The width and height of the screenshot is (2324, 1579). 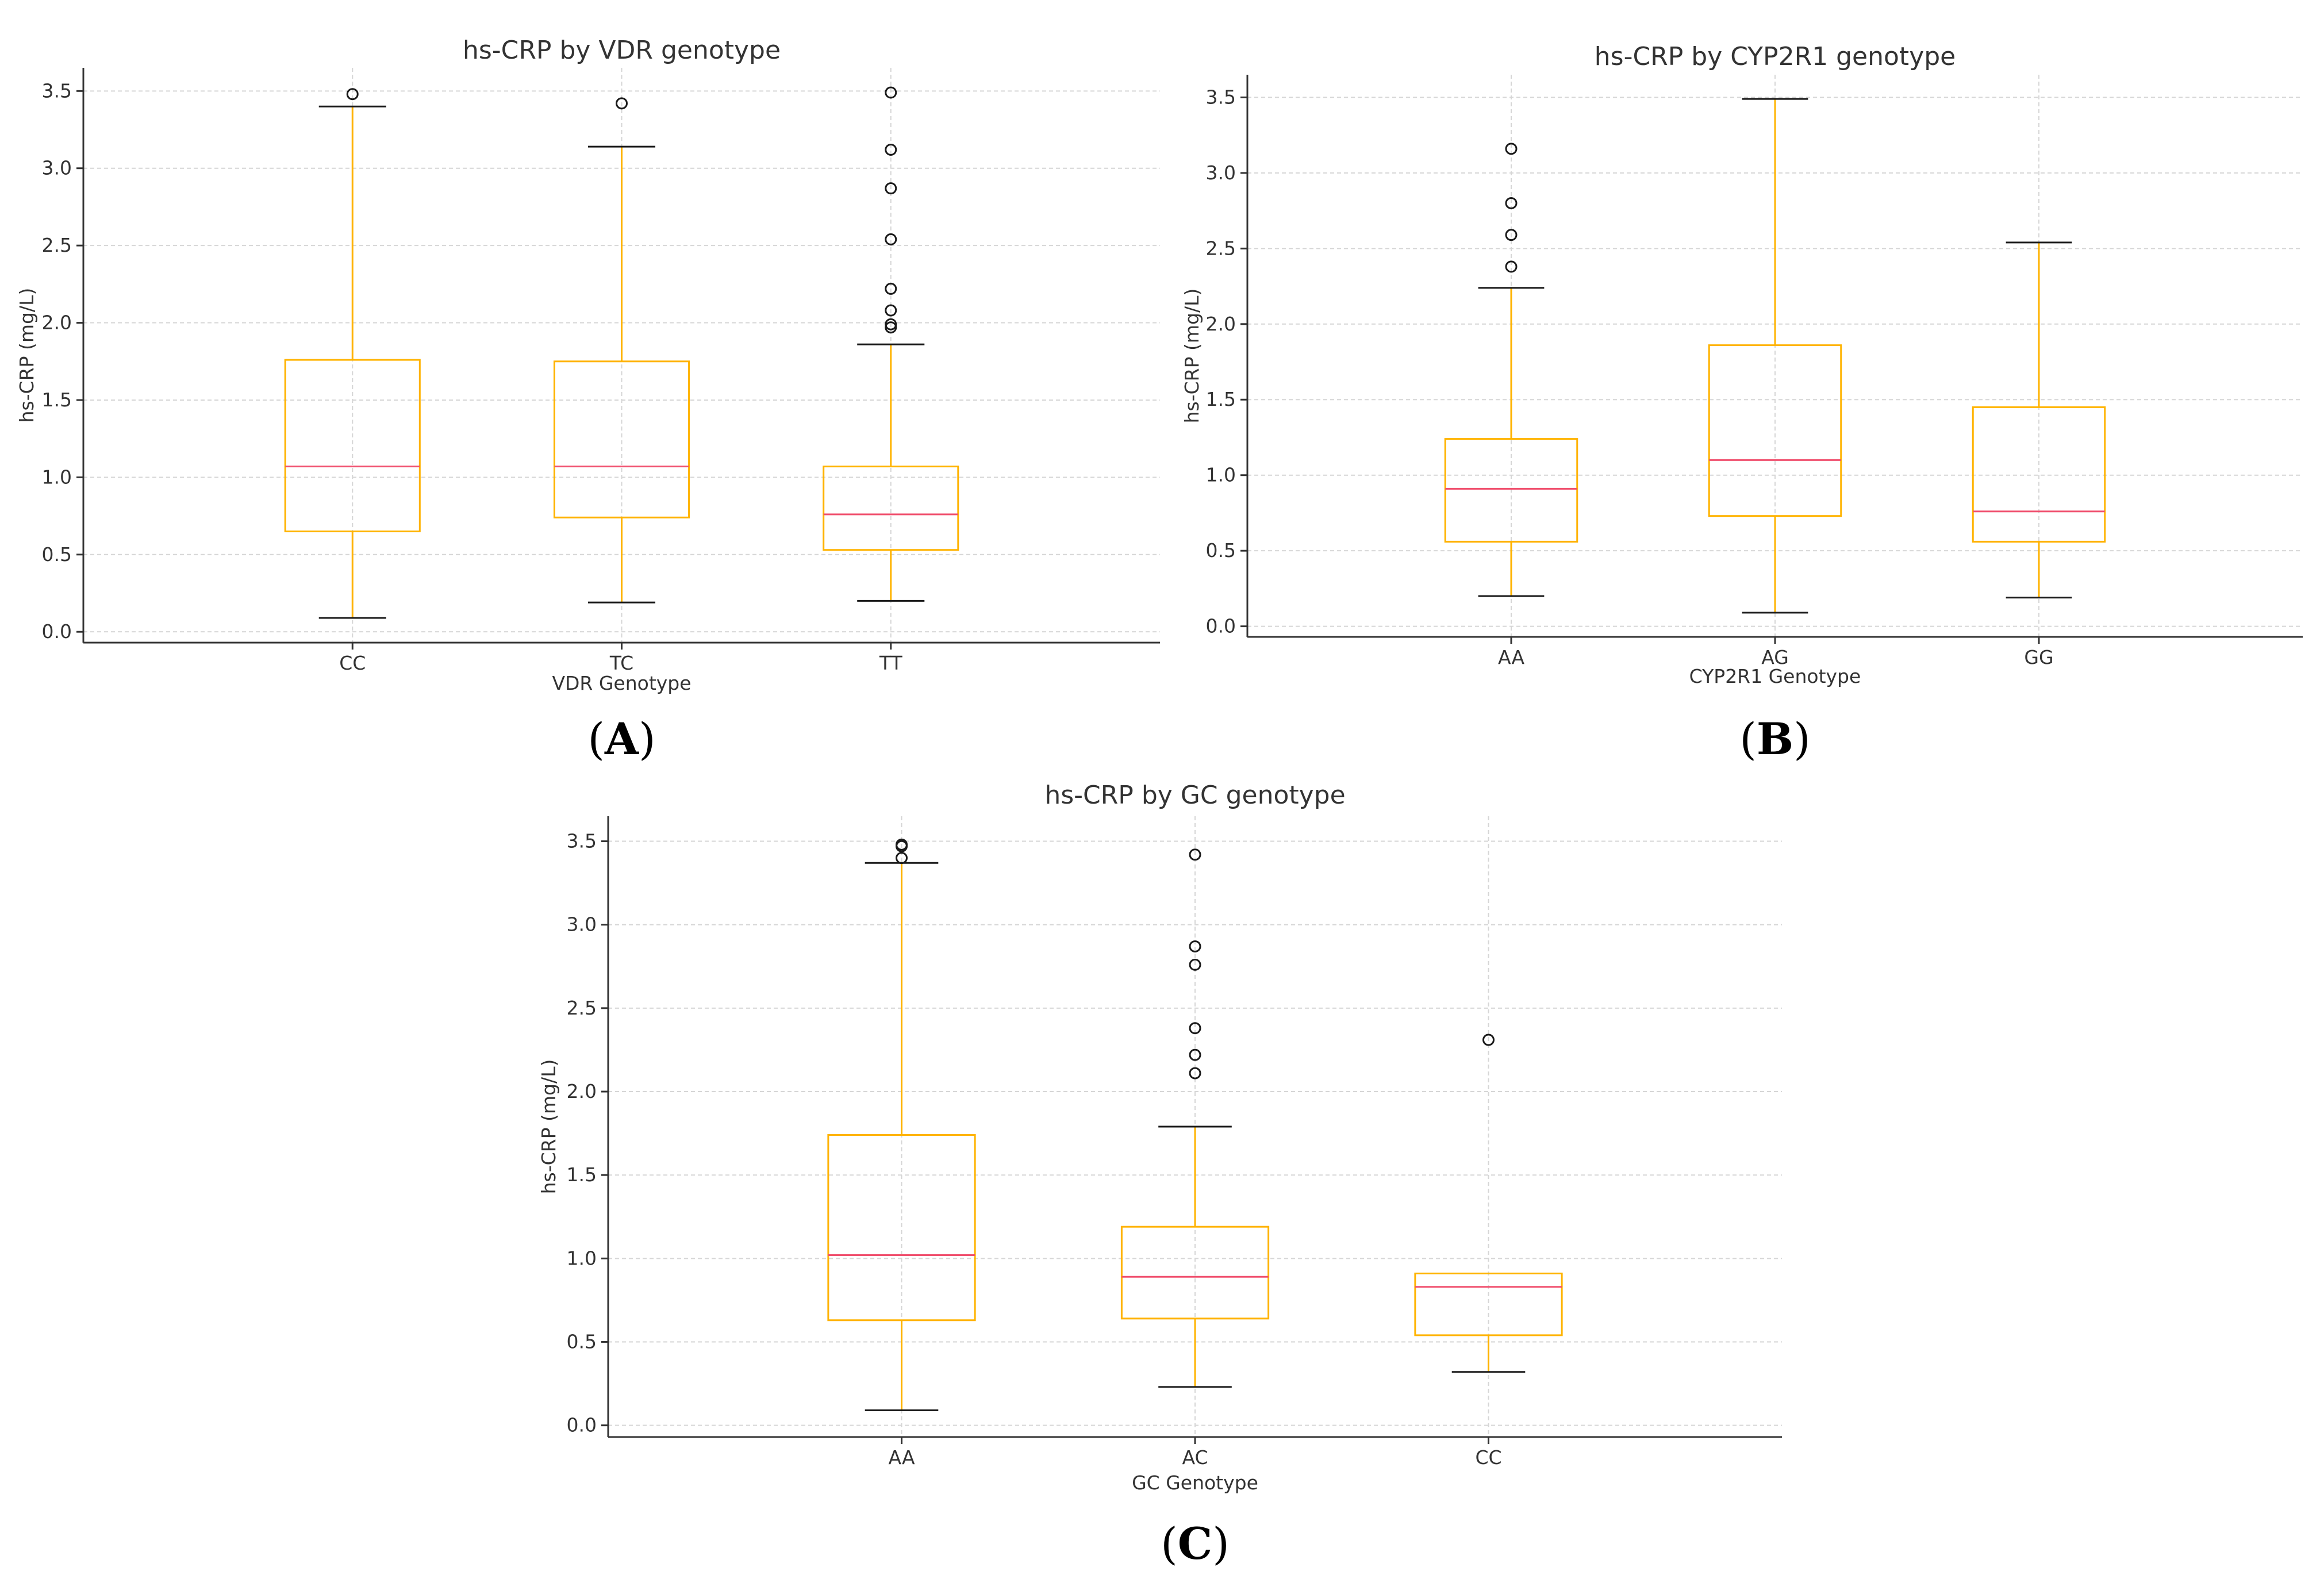 What do you see at coordinates (1194, 795) in the screenshot?
I see `chart-title: hs-CRP by GC genotype` at bounding box center [1194, 795].